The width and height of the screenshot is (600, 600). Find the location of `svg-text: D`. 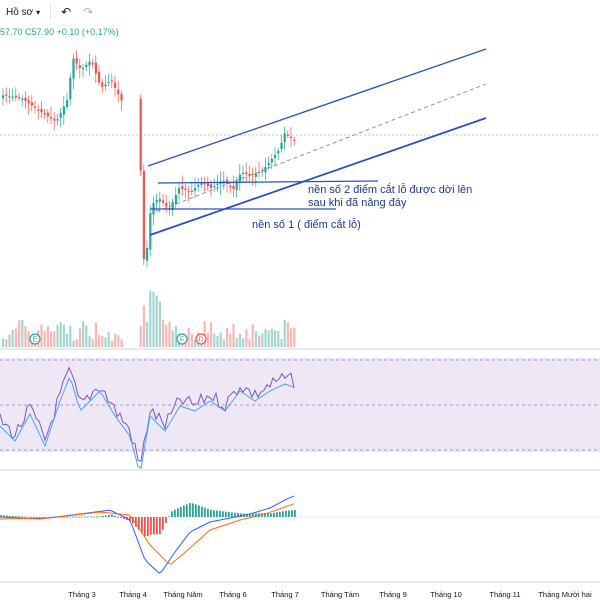

svg-text: D is located at coordinates (200, 340).